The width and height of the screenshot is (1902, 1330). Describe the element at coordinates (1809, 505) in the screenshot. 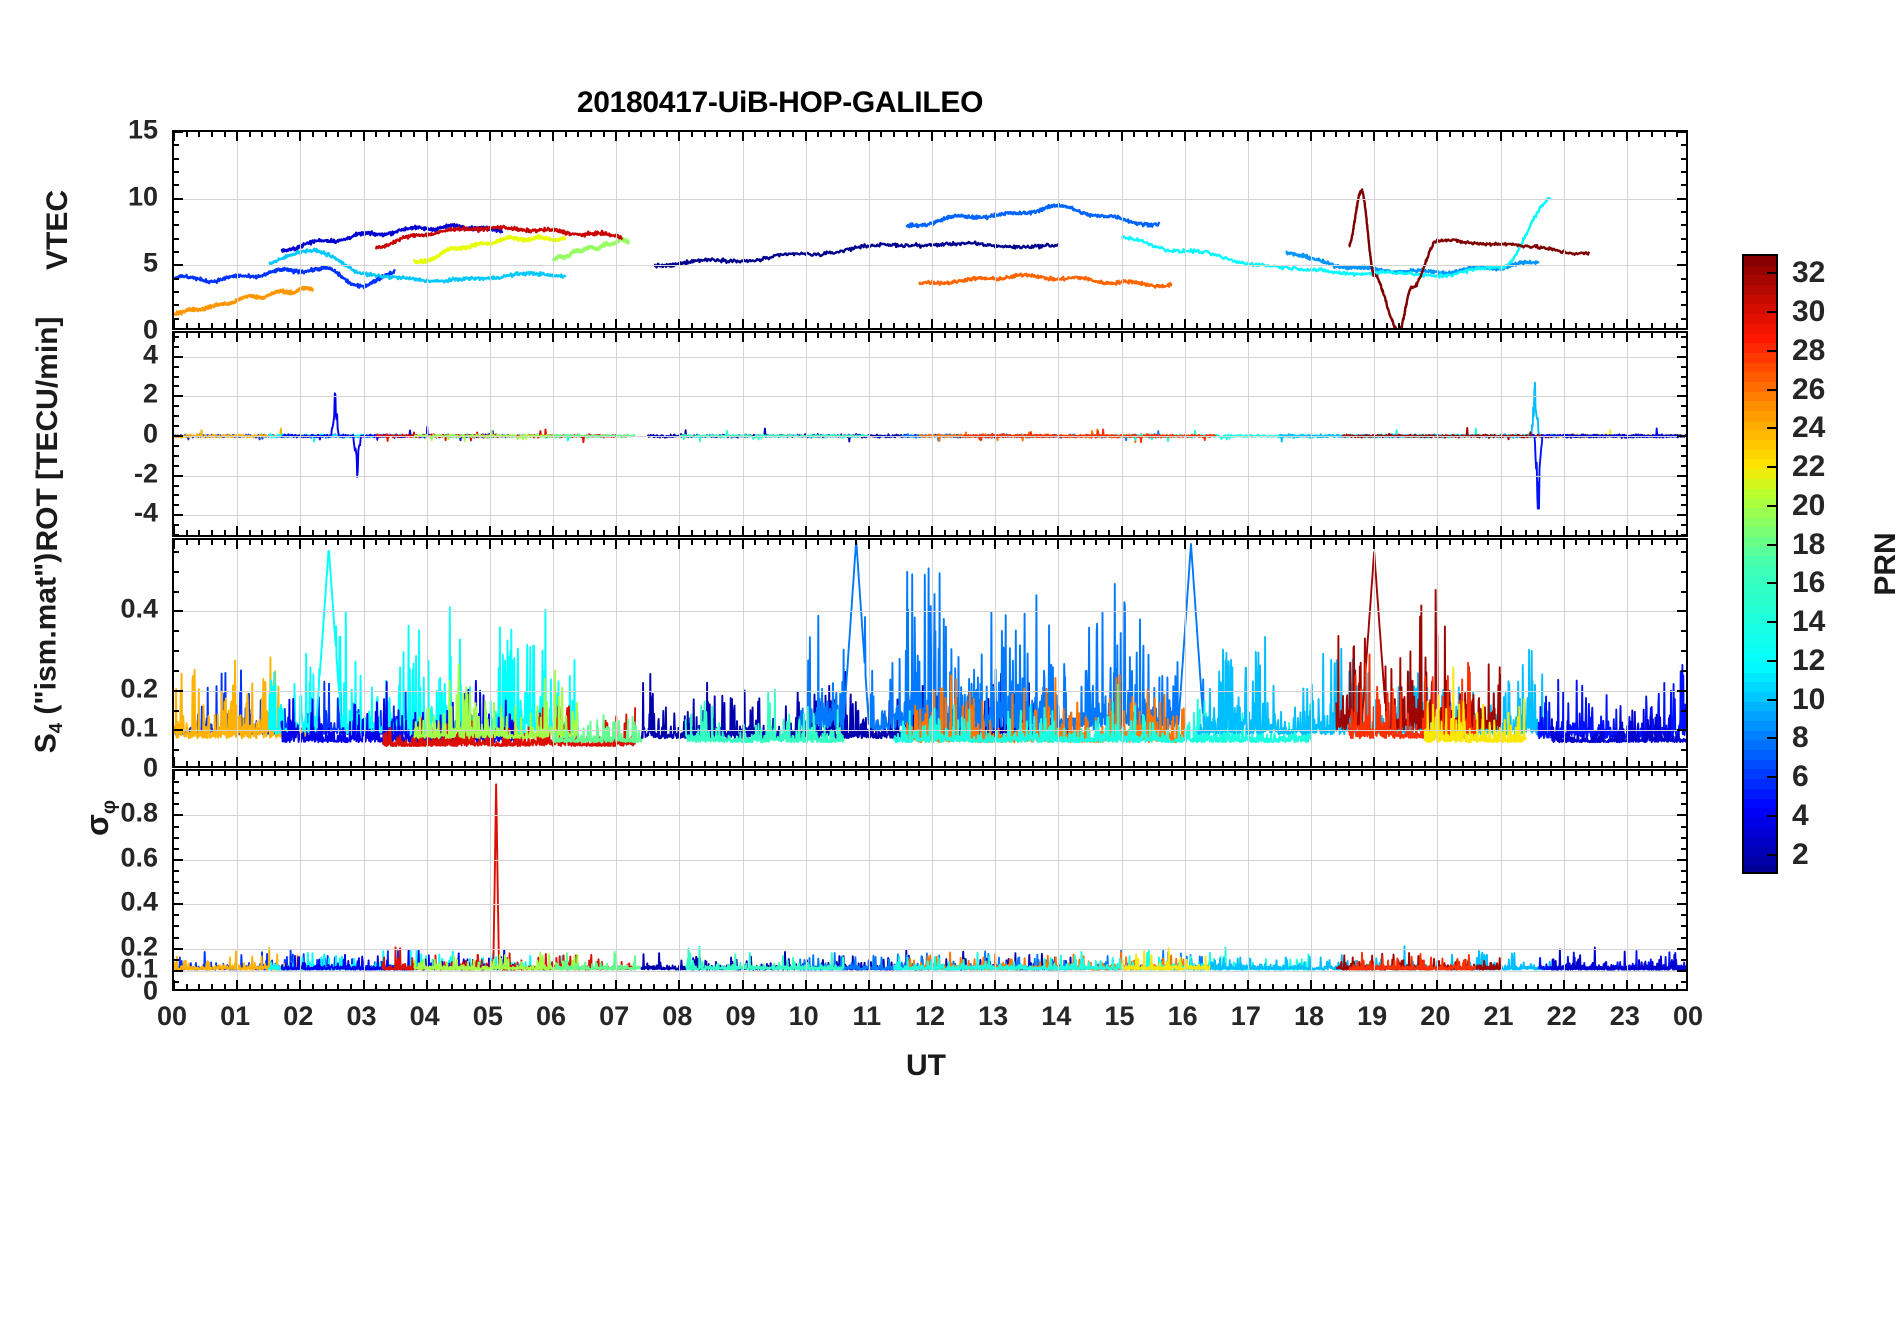

I see `colorbar-tick-label: 20` at that location.